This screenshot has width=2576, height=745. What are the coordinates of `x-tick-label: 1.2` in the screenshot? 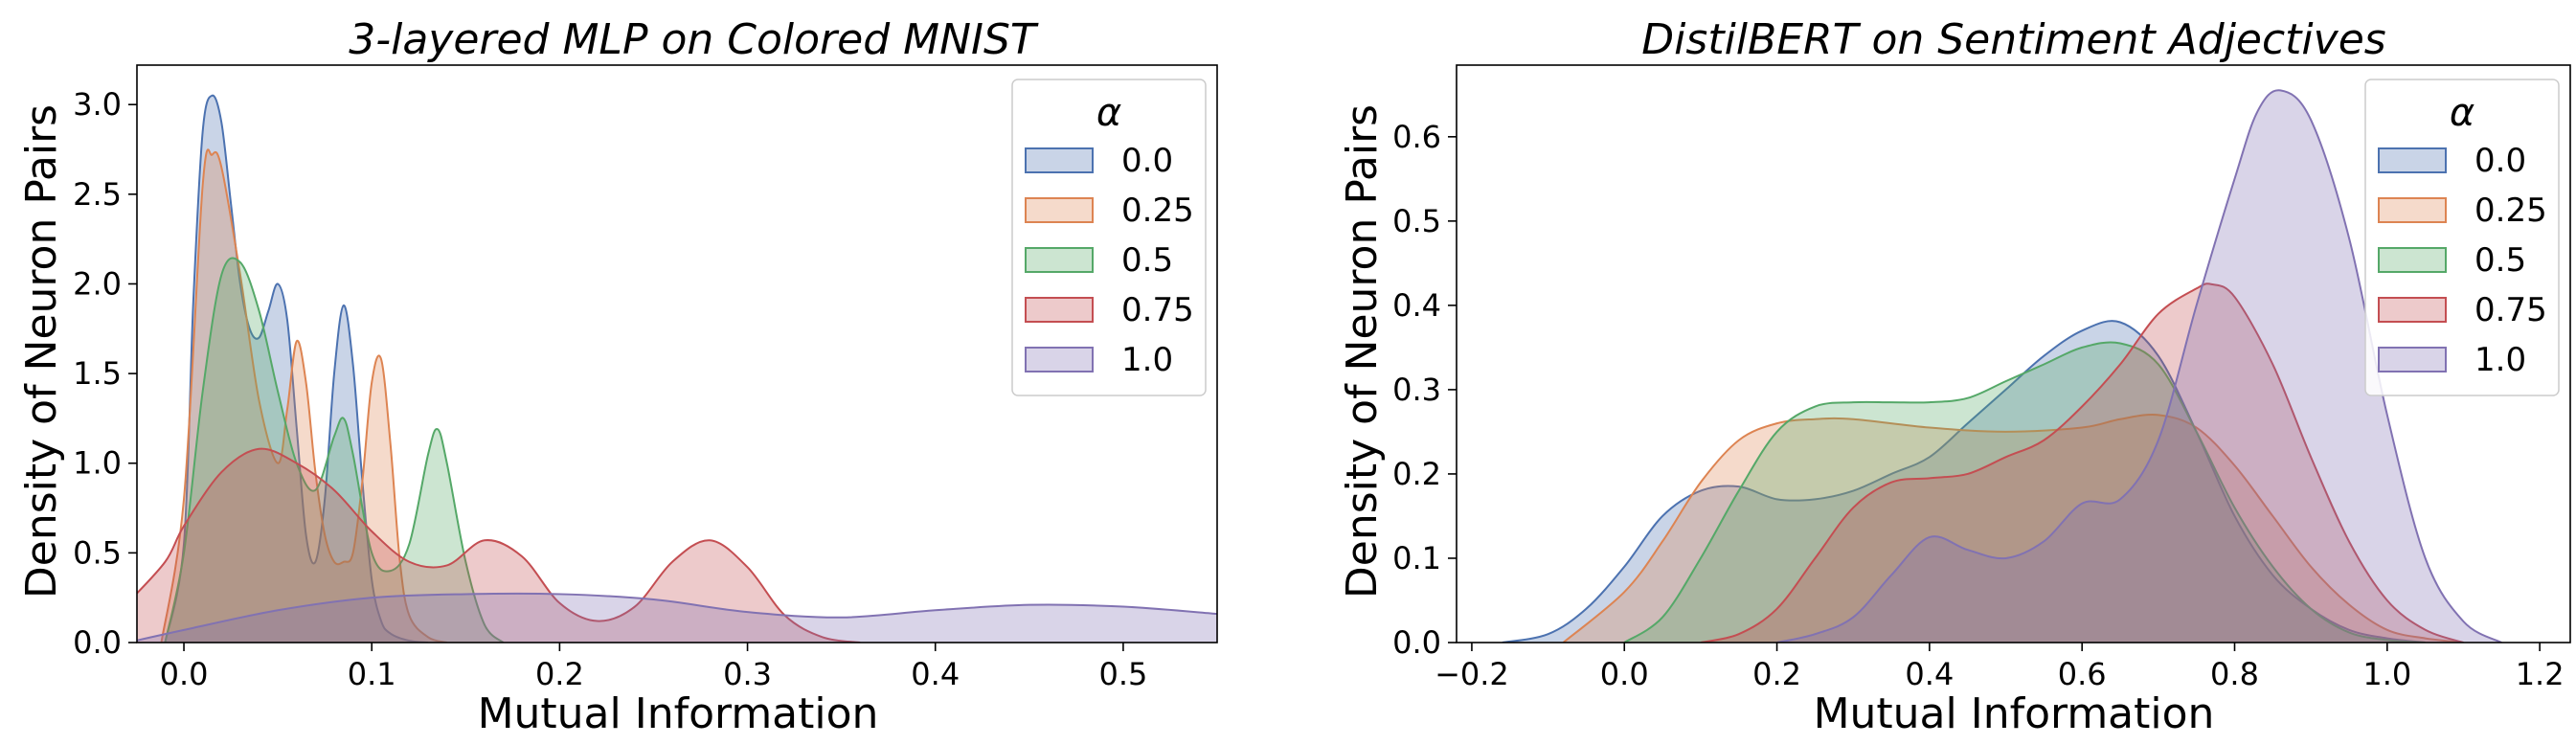 It's located at (2540, 674).